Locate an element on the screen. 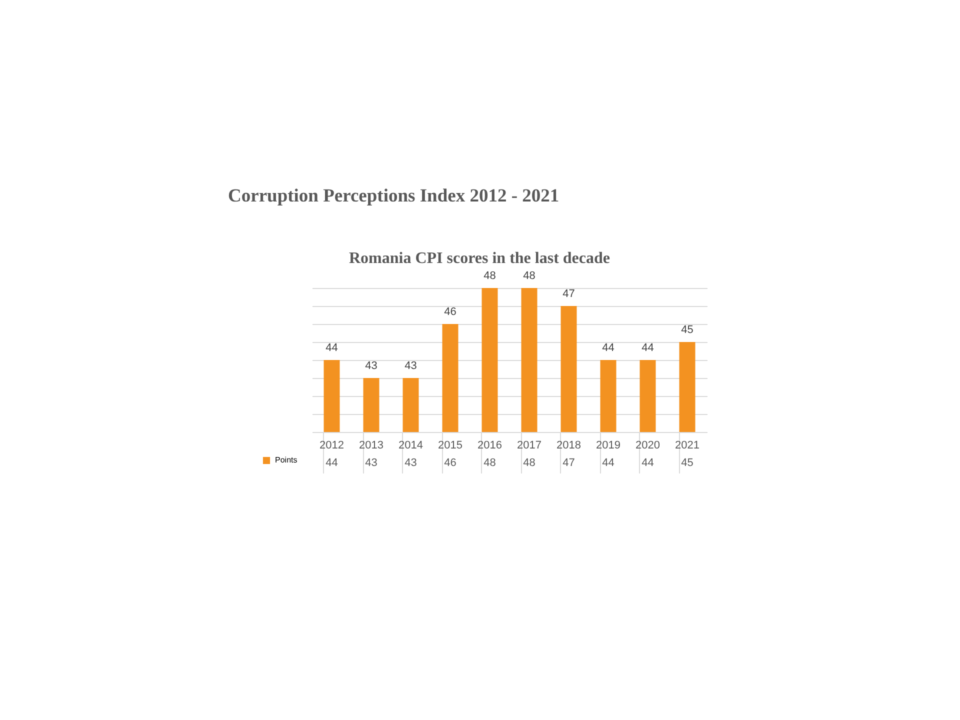 This screenshot has height=720, width=960. annotation: 46 is located at coordinates (450, 312).